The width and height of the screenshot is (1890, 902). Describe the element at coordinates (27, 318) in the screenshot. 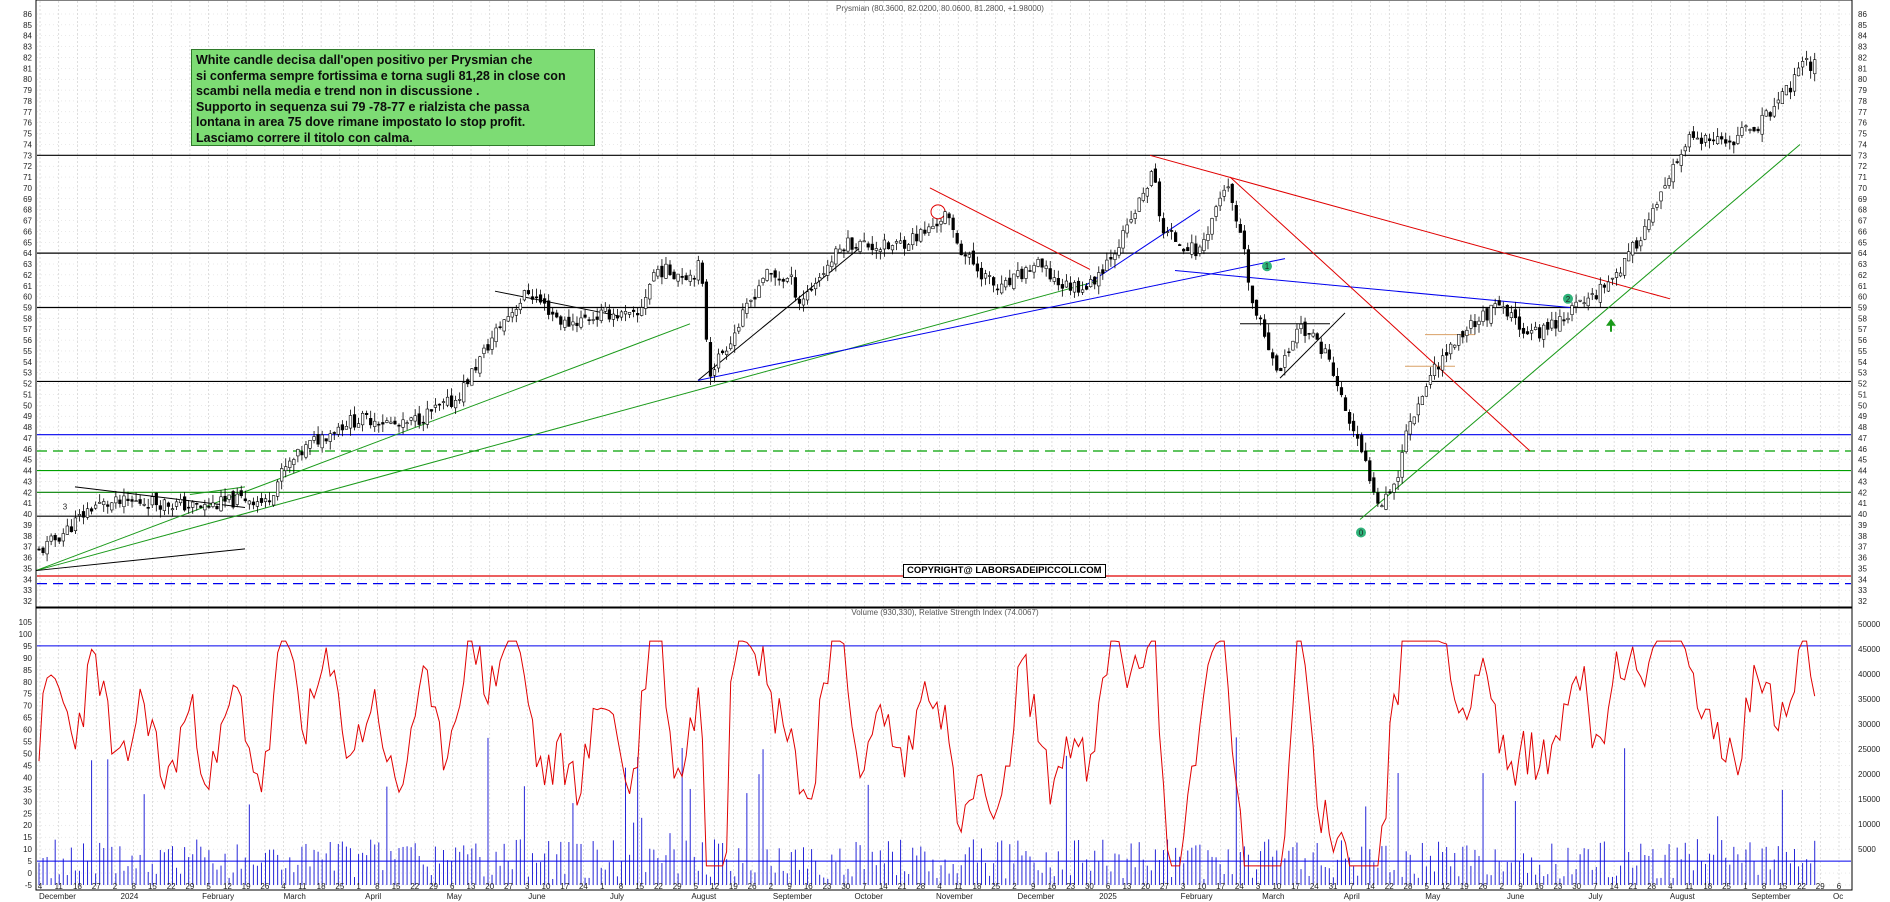

I see `price-y-tick: 58` at that location.